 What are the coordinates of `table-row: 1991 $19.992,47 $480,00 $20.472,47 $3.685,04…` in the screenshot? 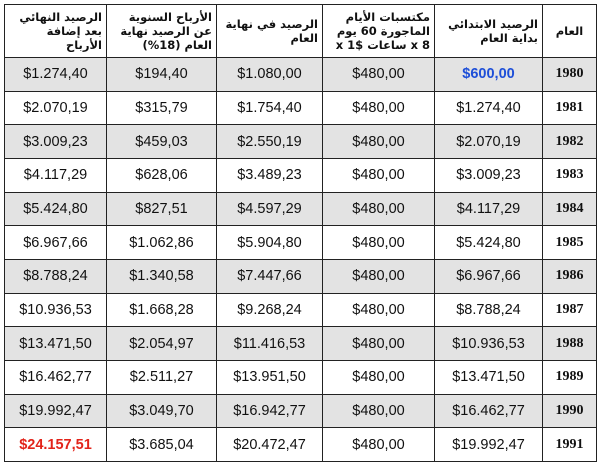 It's located at (300, 444).